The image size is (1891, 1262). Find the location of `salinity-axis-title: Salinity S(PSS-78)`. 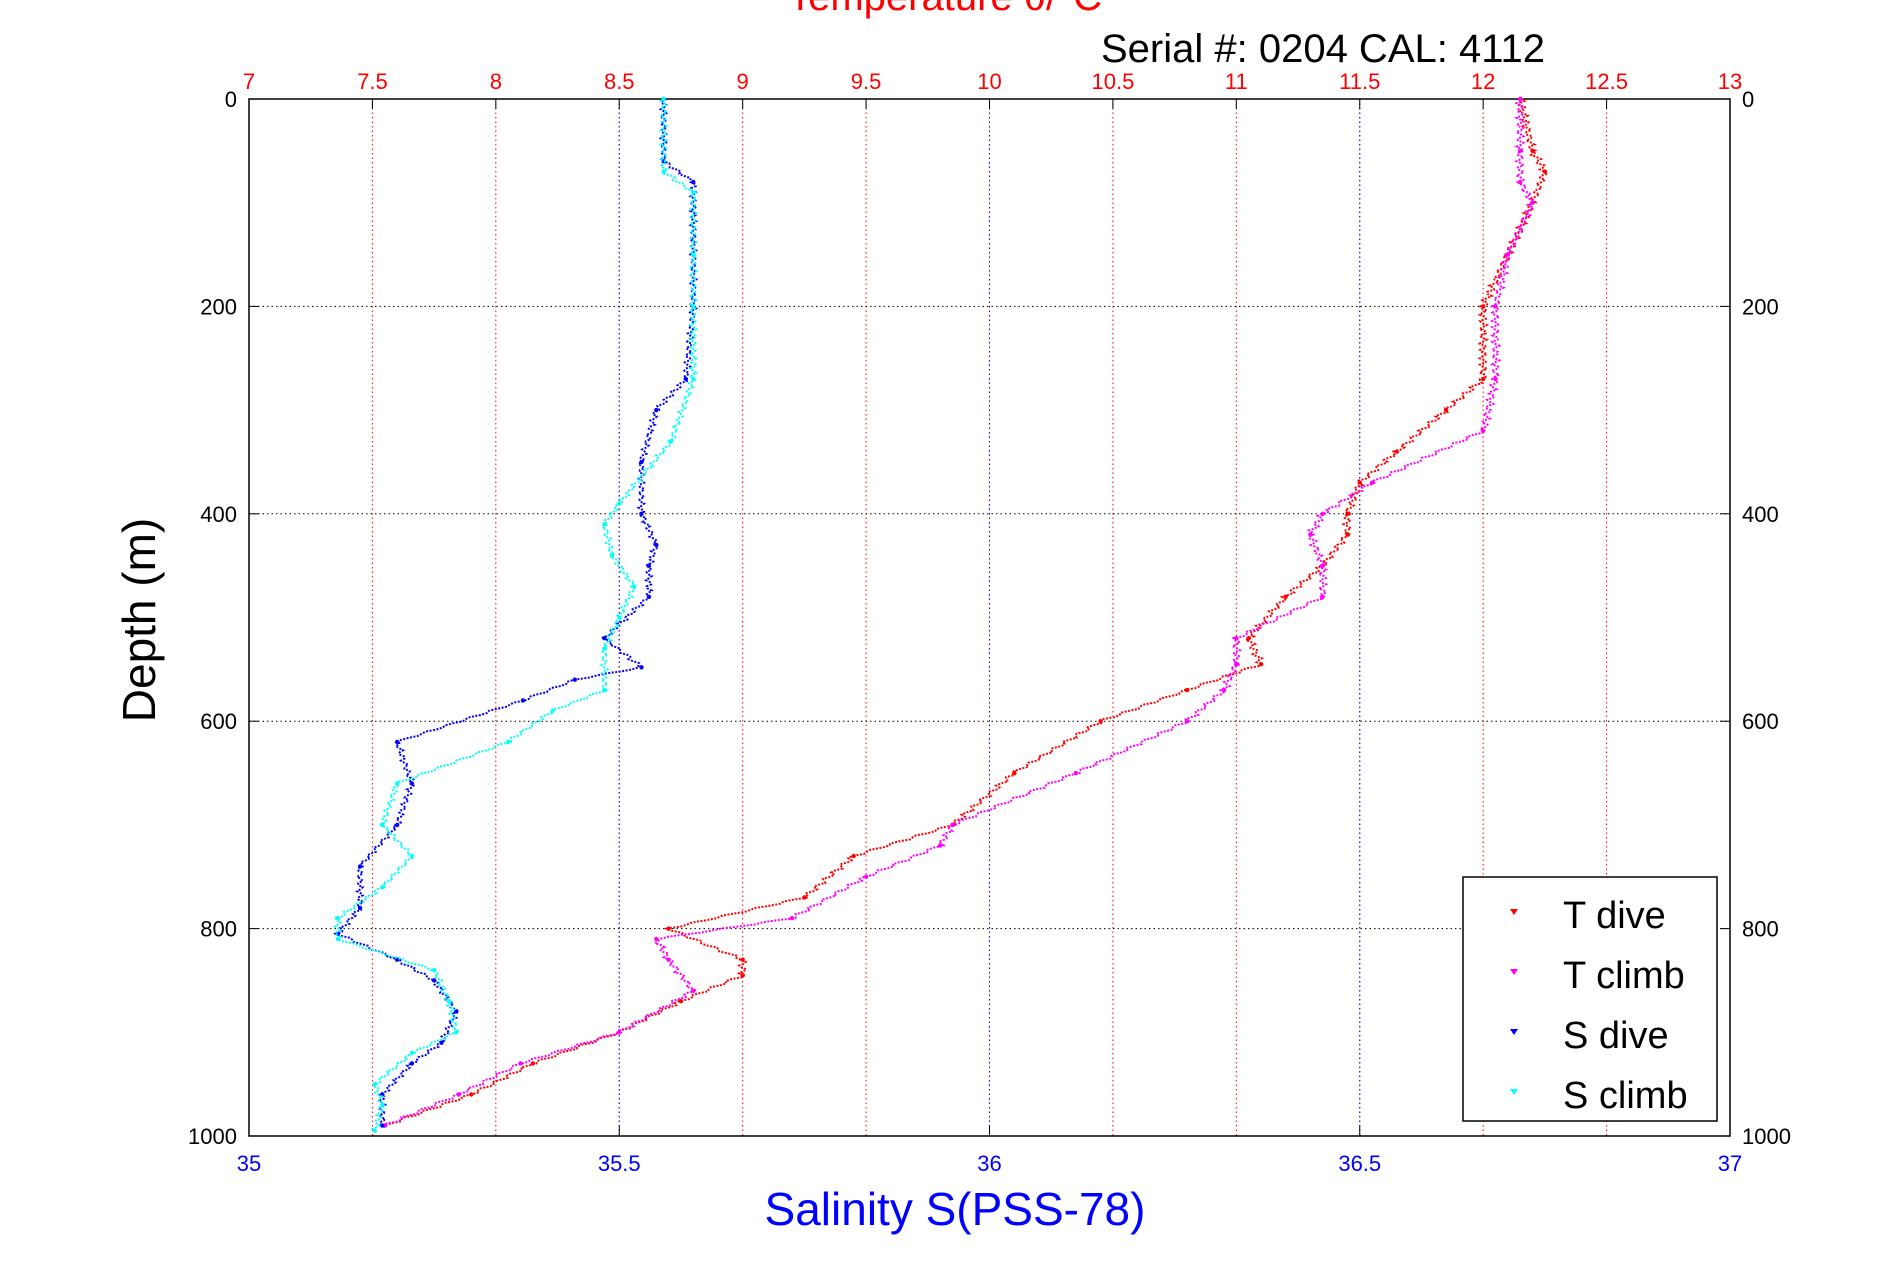

salinity-axis-title: Salinity S(PSS-78) is located at coordinates (955, 1209).